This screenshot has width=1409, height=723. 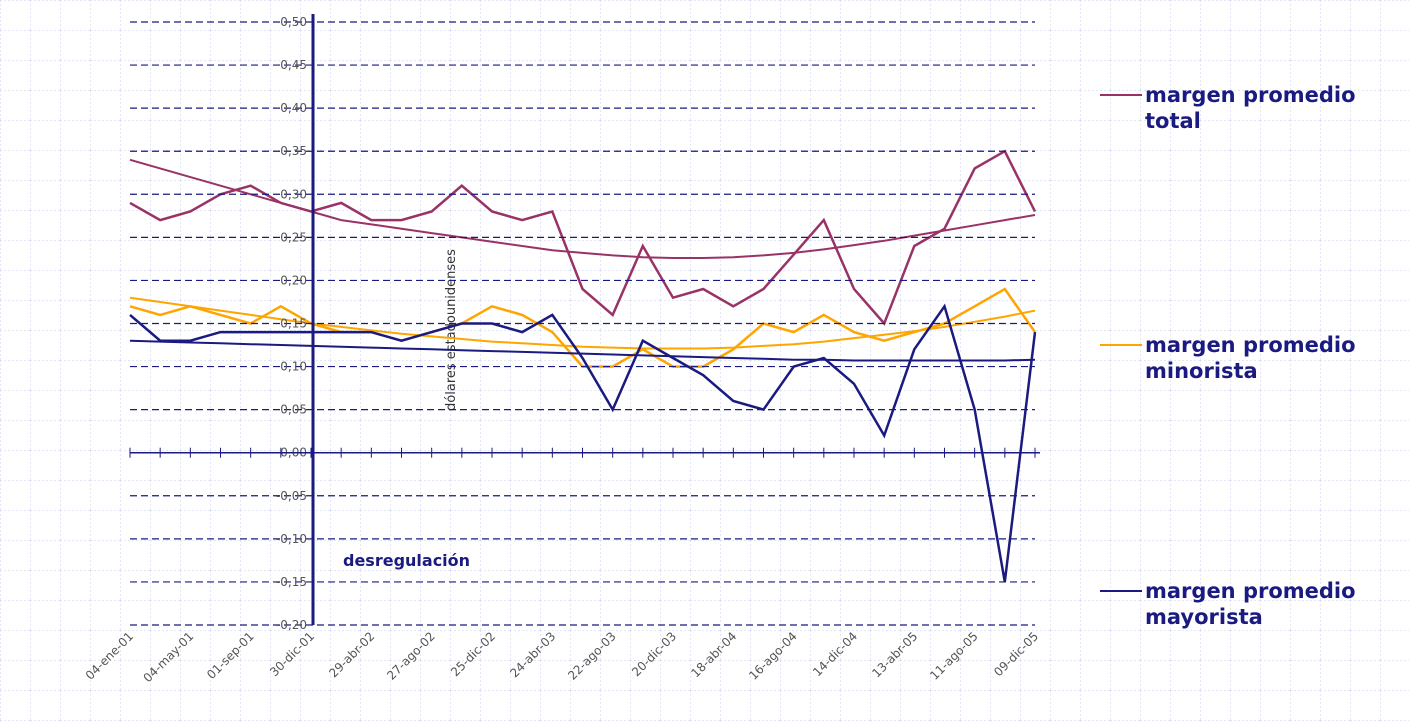 What do you see at coordinates (293, 324) in the screenshot?
I see `y-tick-label: 0,15` at bounding box center [293, 324].